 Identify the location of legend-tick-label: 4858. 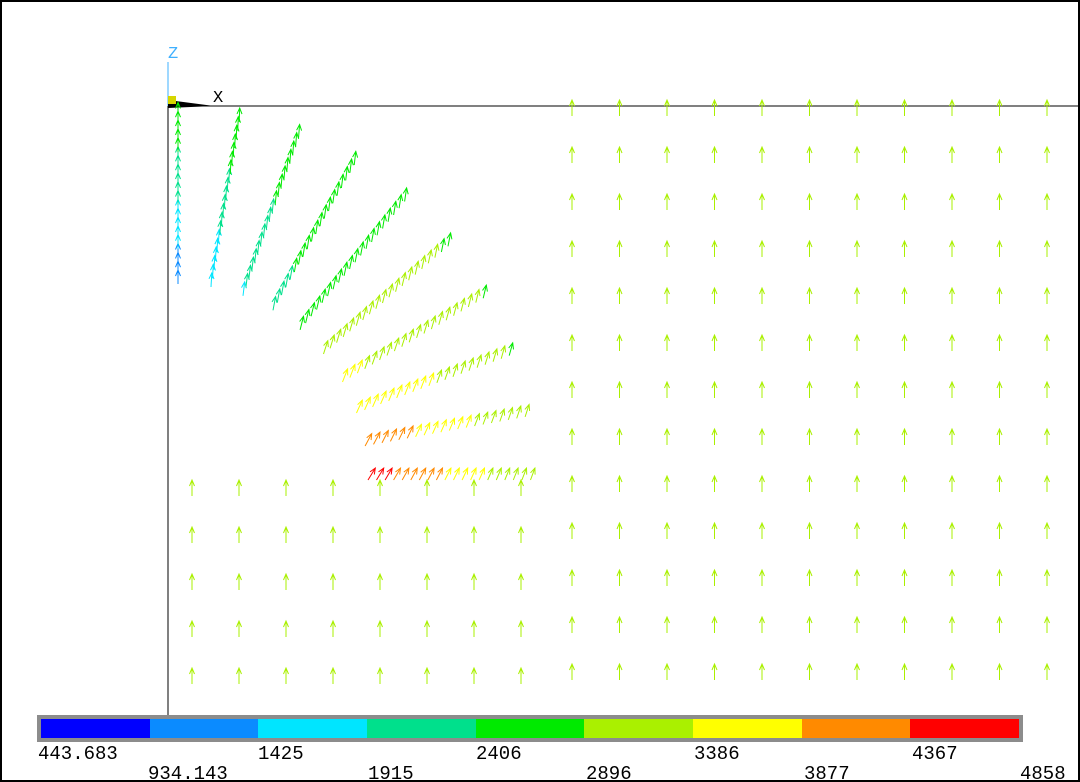
(1043, 772).